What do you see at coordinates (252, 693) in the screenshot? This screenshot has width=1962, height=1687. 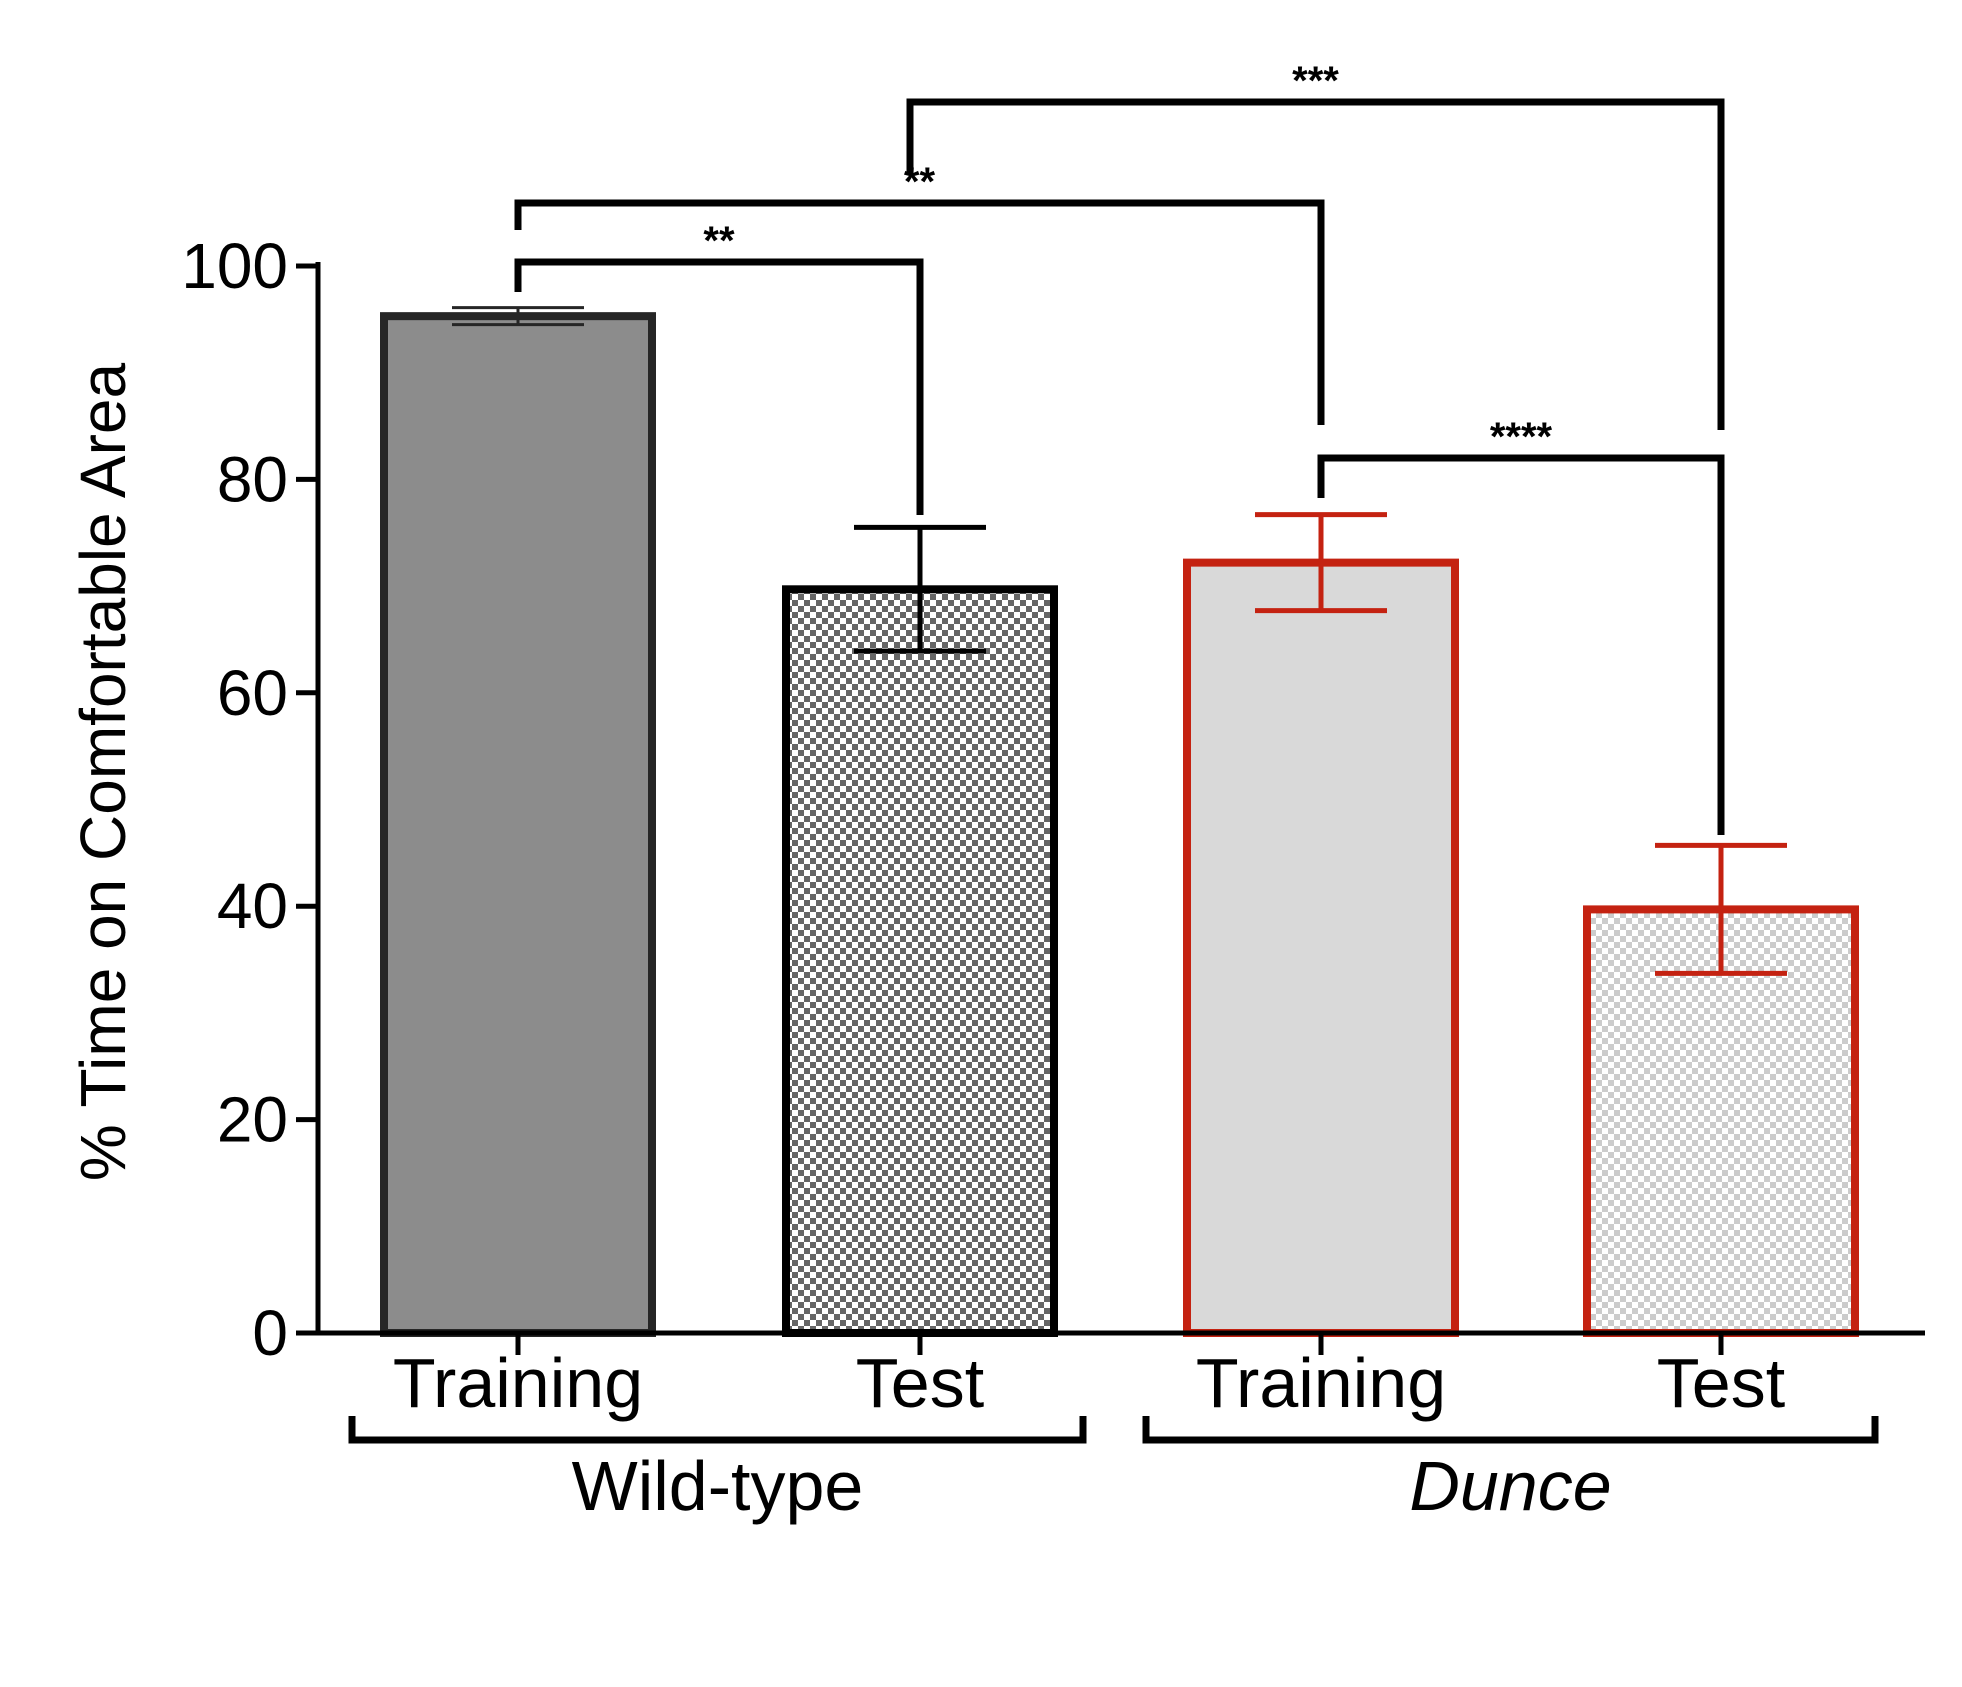 I see `y-tick-label: 60` at bounding box center [252, 693].